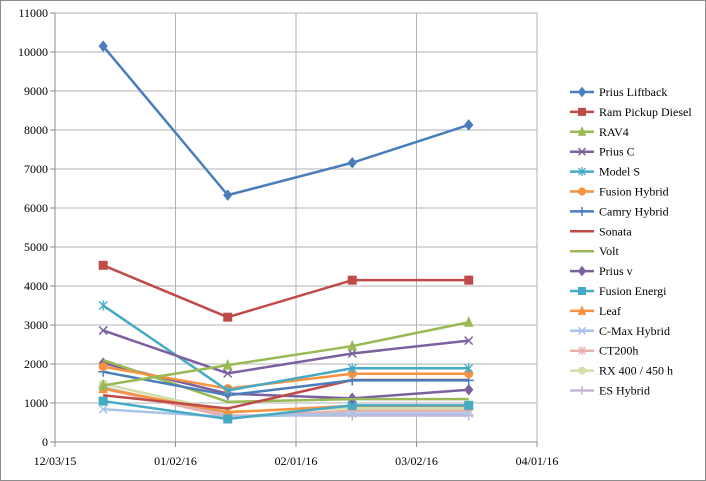  Describe the element at coordinates (582, 111) in the screenshot. I see `legend-marker-ram-pickup-diesel` at that location.